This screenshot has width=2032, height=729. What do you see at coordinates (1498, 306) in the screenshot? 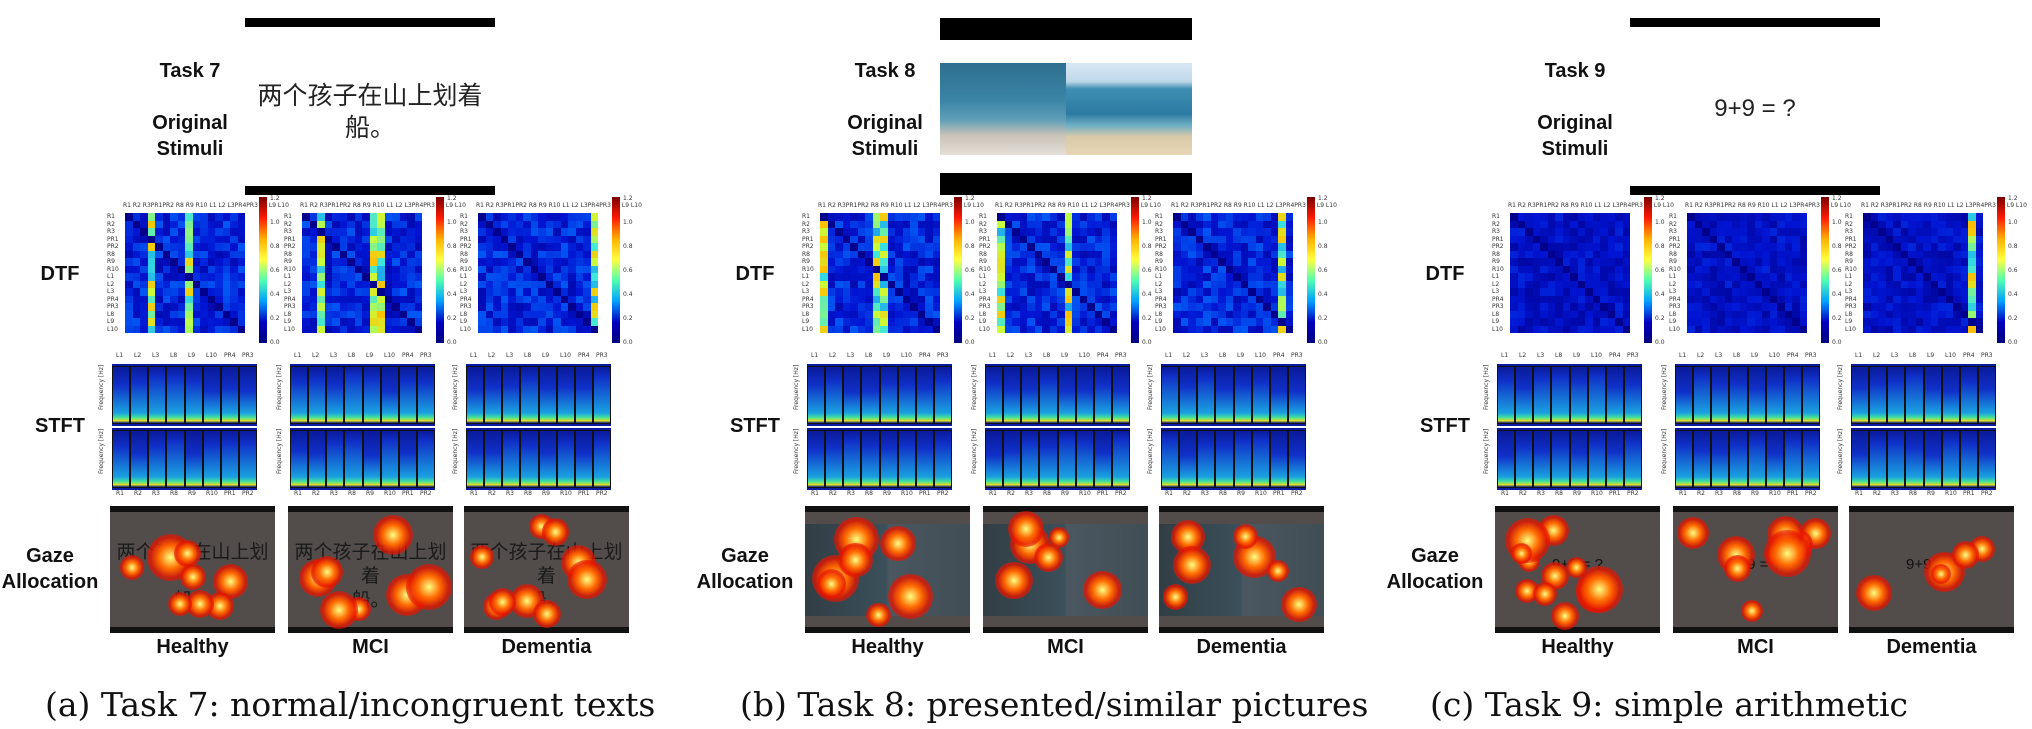
I see `dtf-left-tick: PR3` at bounding box center [1498, 306].